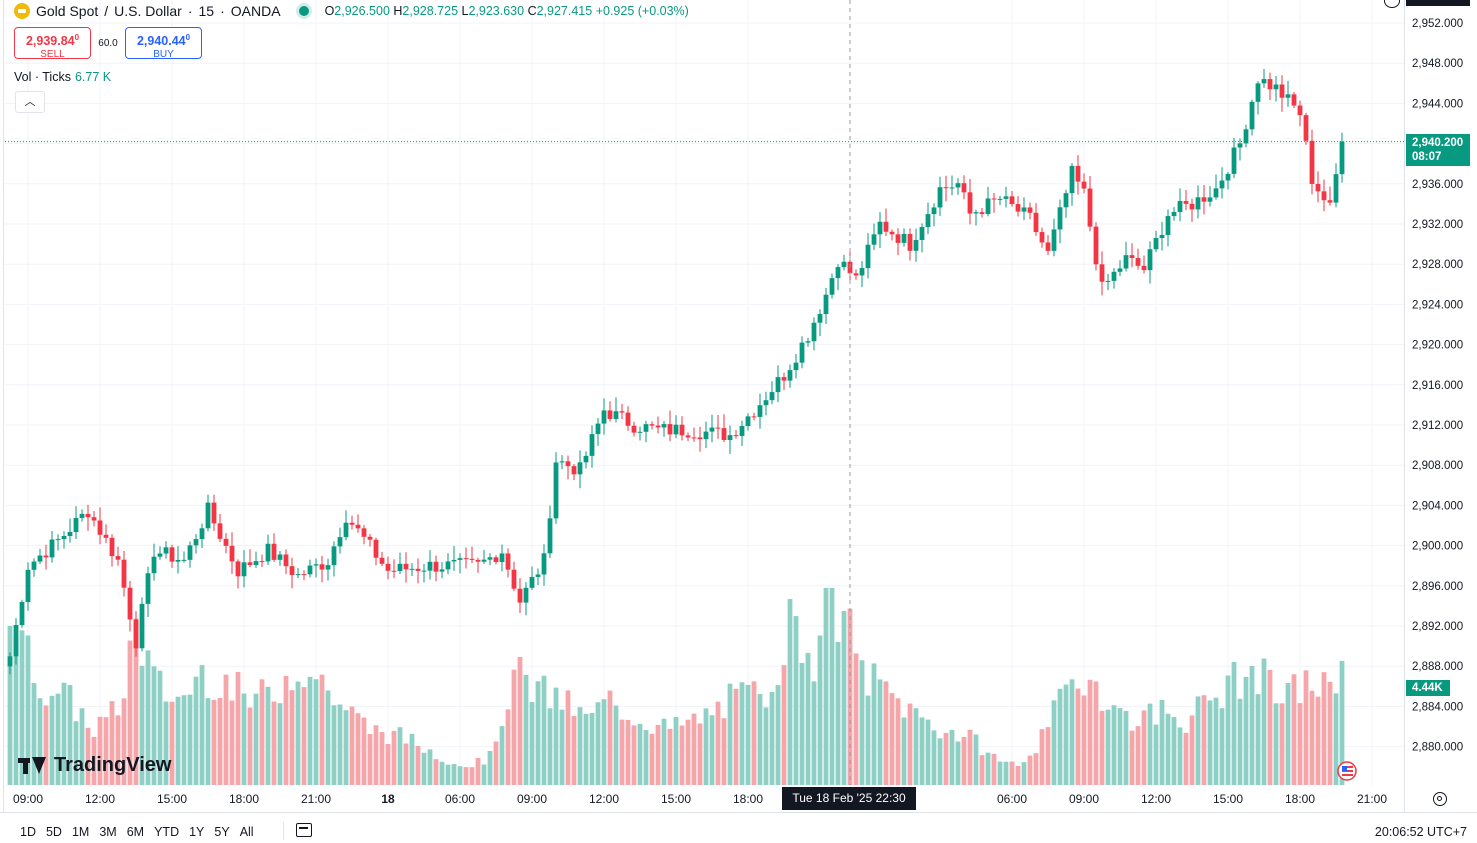 The width and height of the screenshot is (1477, 843). Describe the element at coordinates (255, 11) in the screenshot. I see `broker: OANDA` at that location.